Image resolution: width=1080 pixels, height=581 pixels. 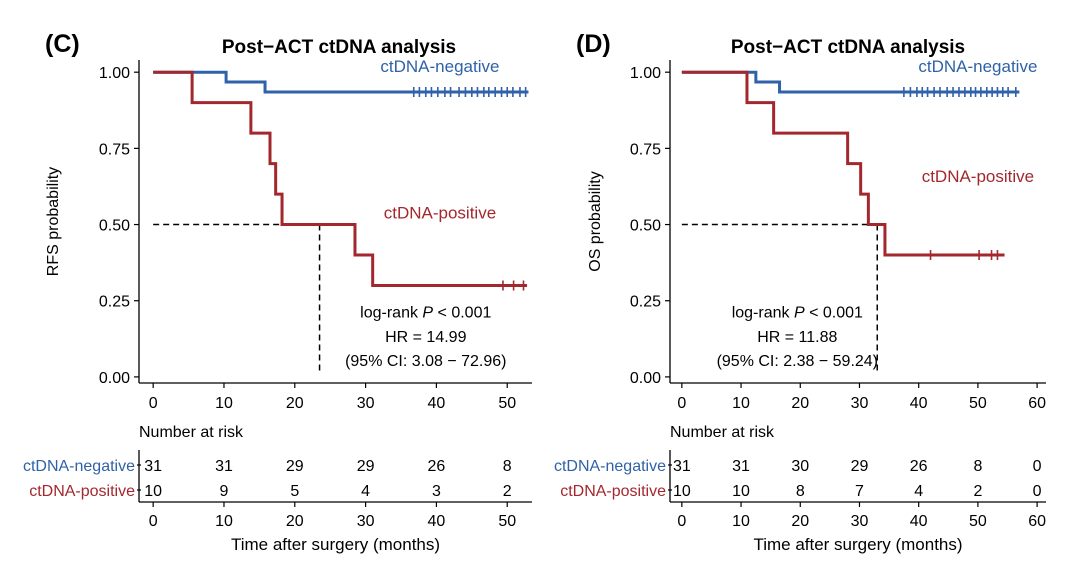 What do you see at coordinates (1037, 466) in the screenshot?
I see `risk-count-negative: 0` at bounding box center [1037, 466].